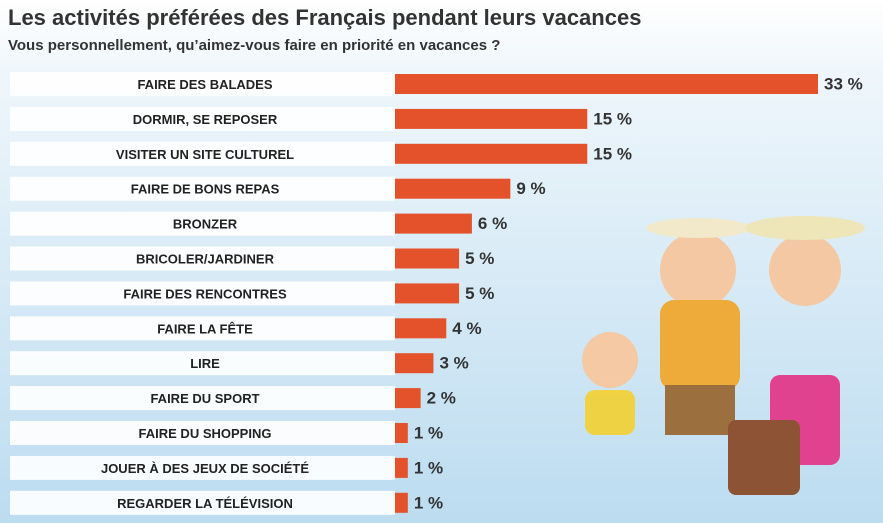 Image resolution: width=883 pixels, height=523 pixels. What do you see at coordinates (205, 259) in the screenshot?
I see `category-label: BRICOLER/JARDINER` at bounding box center [205, 259].